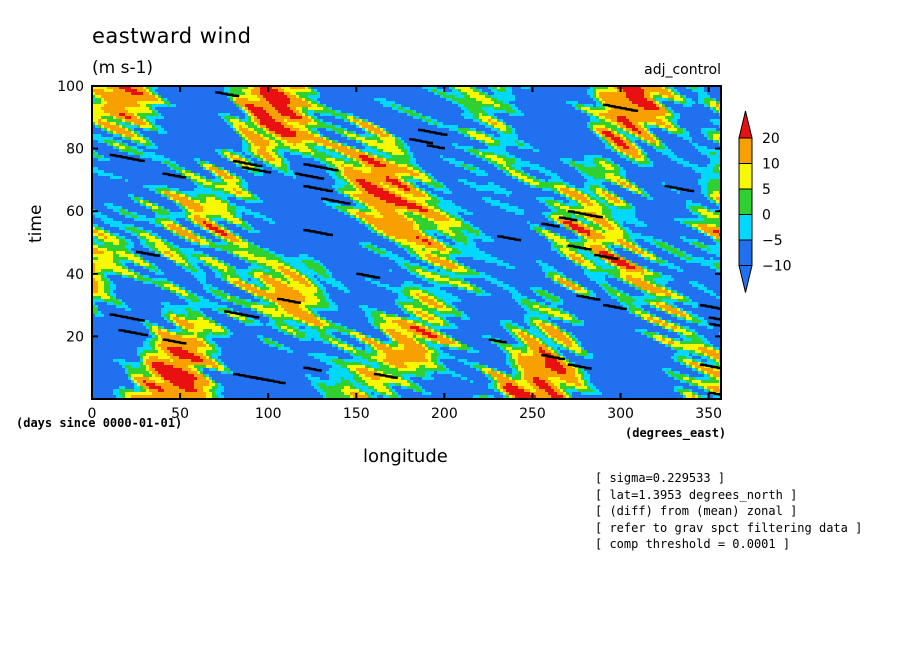 The height and width of the screenshot is (654, 904). What do you see at coordinates (123, 68) in the screenshot?
I see `chart-units: (m s-1)` at bounding box center [123, 68].